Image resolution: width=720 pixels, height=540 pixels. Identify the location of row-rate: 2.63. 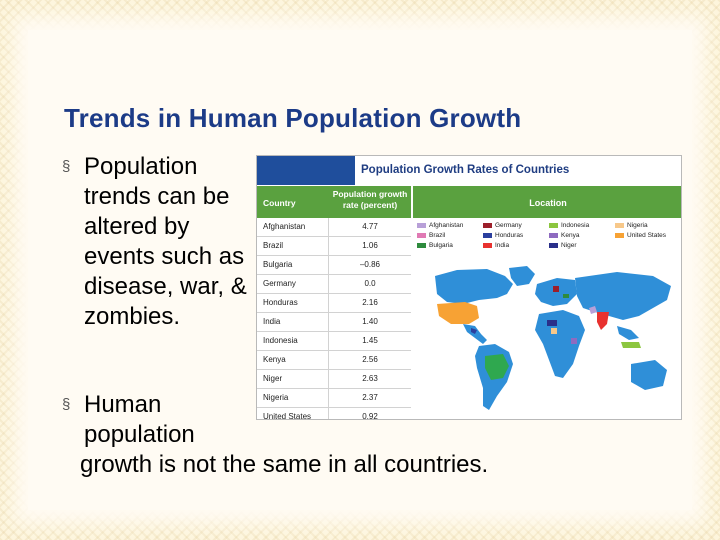
(370, 378).